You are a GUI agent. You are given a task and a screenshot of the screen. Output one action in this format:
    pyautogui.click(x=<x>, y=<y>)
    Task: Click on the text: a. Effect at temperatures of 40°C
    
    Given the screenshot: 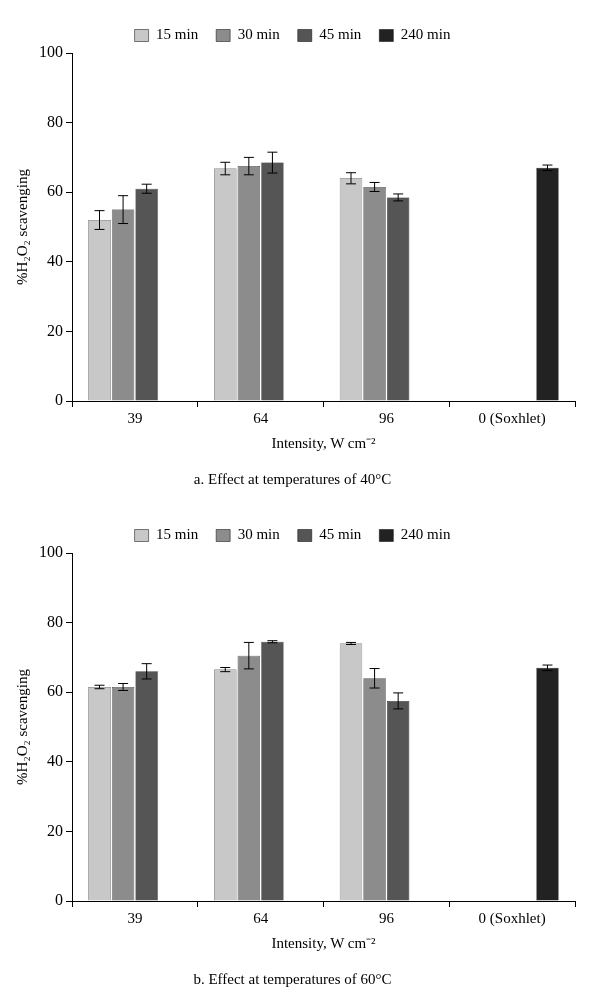 What is the action you would take?
    pyautogui.click(x=292, y=478)
    